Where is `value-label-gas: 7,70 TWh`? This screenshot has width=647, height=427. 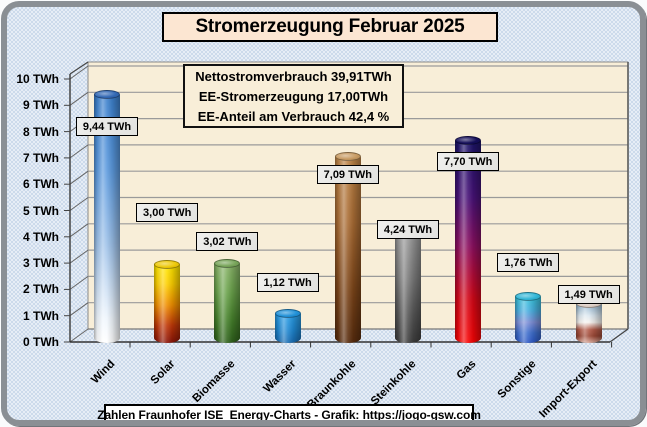
value-label-gas: 7,70 TWh is located at coordinates (468, 161).